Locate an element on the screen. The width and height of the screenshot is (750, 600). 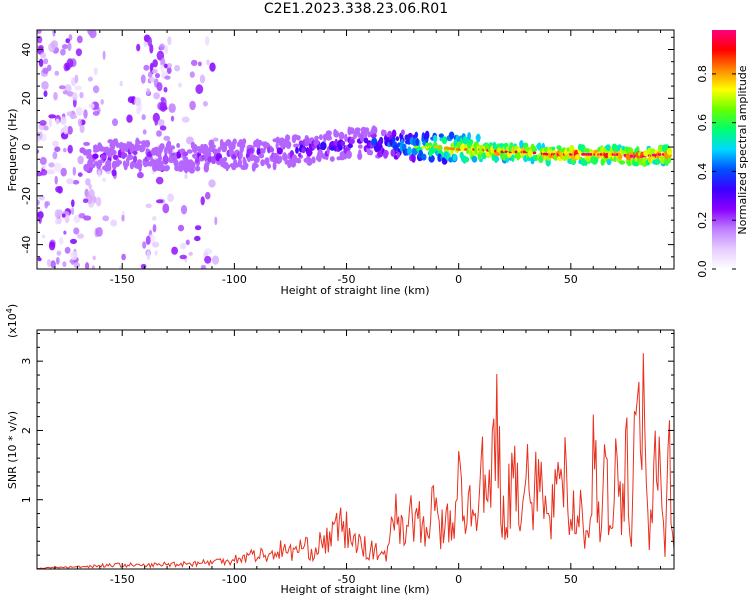
x-tick-label: -50 is located at coordinates (347, 579).